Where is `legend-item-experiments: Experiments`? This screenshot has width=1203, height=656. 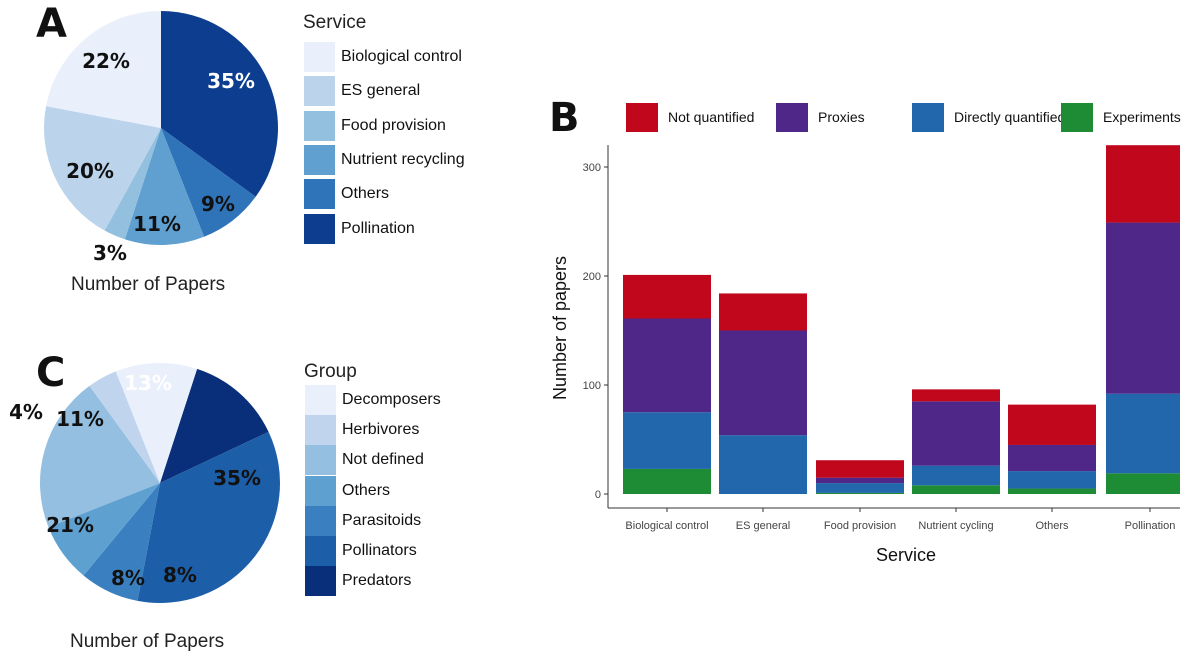
legend-item-experiments: Experiments is located at coordinates (1121, 117).